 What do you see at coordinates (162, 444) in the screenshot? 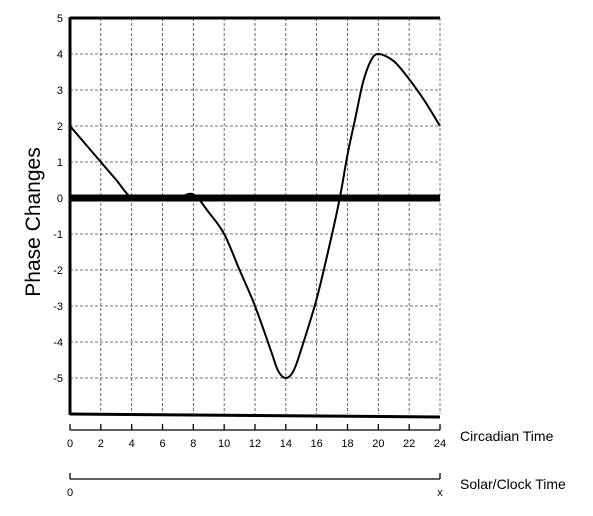
I see `x-tick-label: 6` at bounding box center [162, 444].